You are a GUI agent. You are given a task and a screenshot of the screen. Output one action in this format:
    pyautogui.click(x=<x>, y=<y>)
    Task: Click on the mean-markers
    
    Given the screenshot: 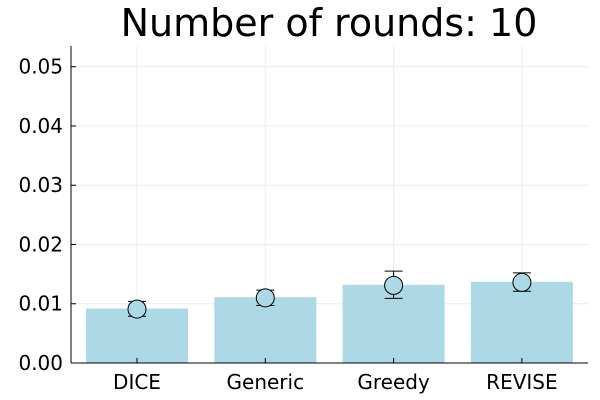 What is the action you would take?
    pyautogui.click(x=329, y=295)
    